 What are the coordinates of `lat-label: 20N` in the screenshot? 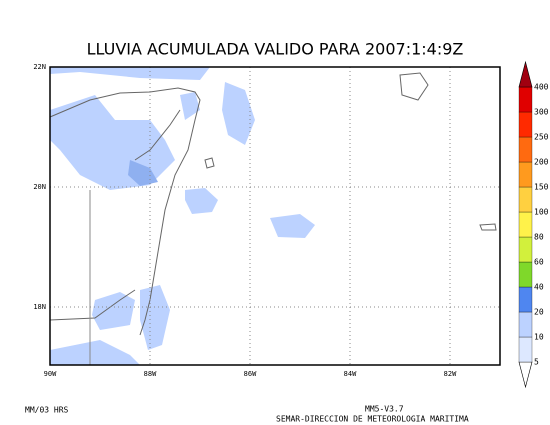 It's located at (39, 187).